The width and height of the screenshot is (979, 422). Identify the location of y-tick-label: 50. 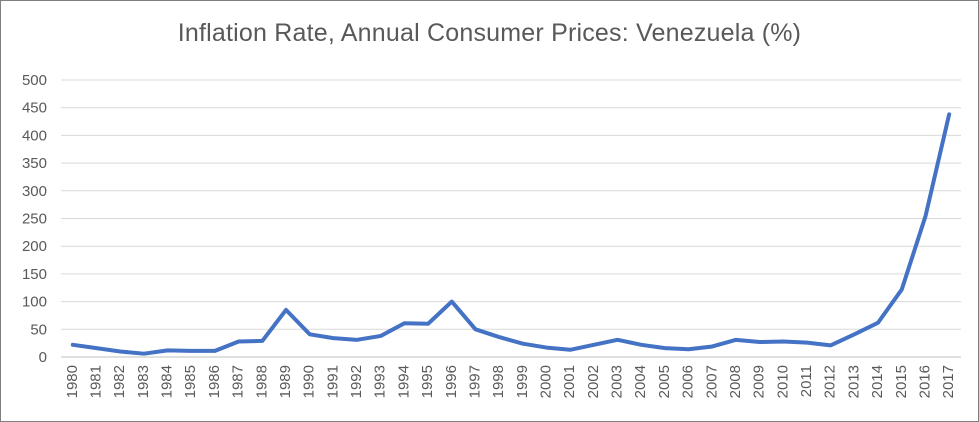
(38, 329).